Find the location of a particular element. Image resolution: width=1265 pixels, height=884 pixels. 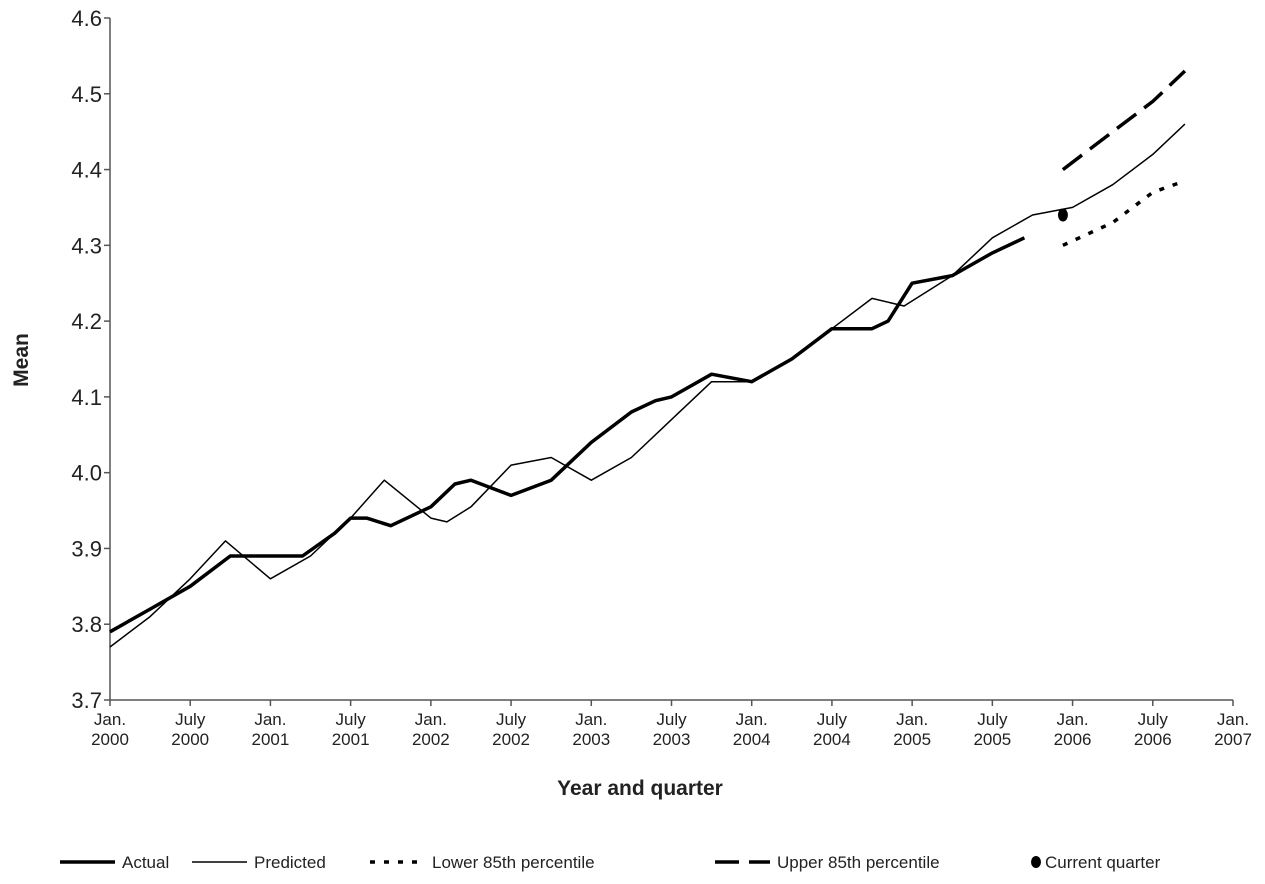

y-tick-label: 4.4 is located at coordinates (86, 170).